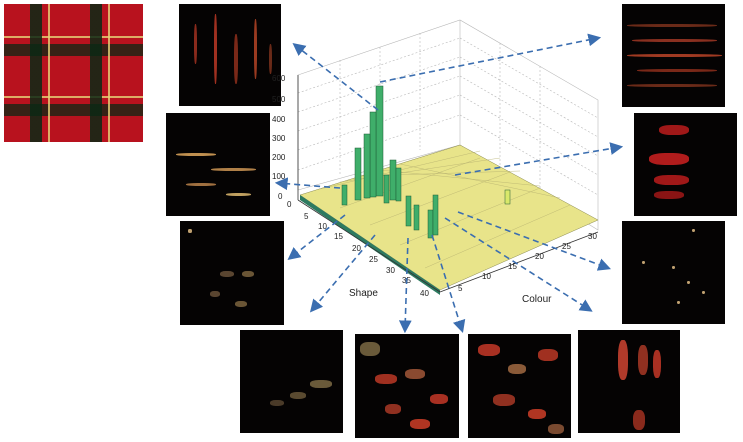 The image size is (743, 442). Describe the element at coordinates (539, 256) in the screenshot. I see `colour-tick-20: 20` at that location.